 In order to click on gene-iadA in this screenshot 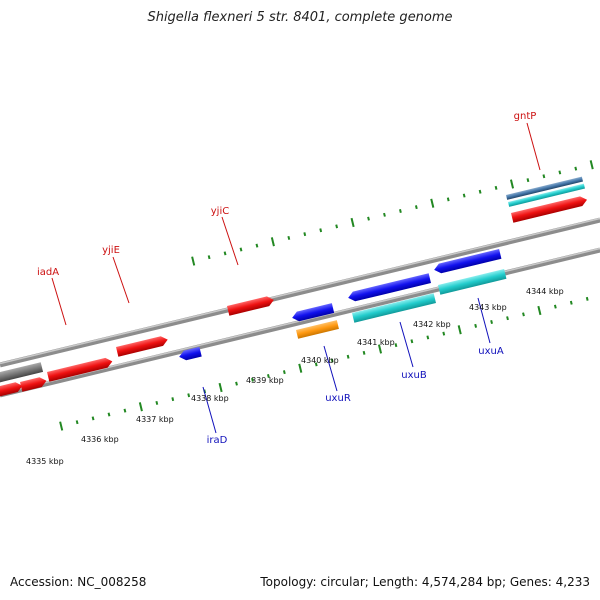, I will do `click(80, 369)`.